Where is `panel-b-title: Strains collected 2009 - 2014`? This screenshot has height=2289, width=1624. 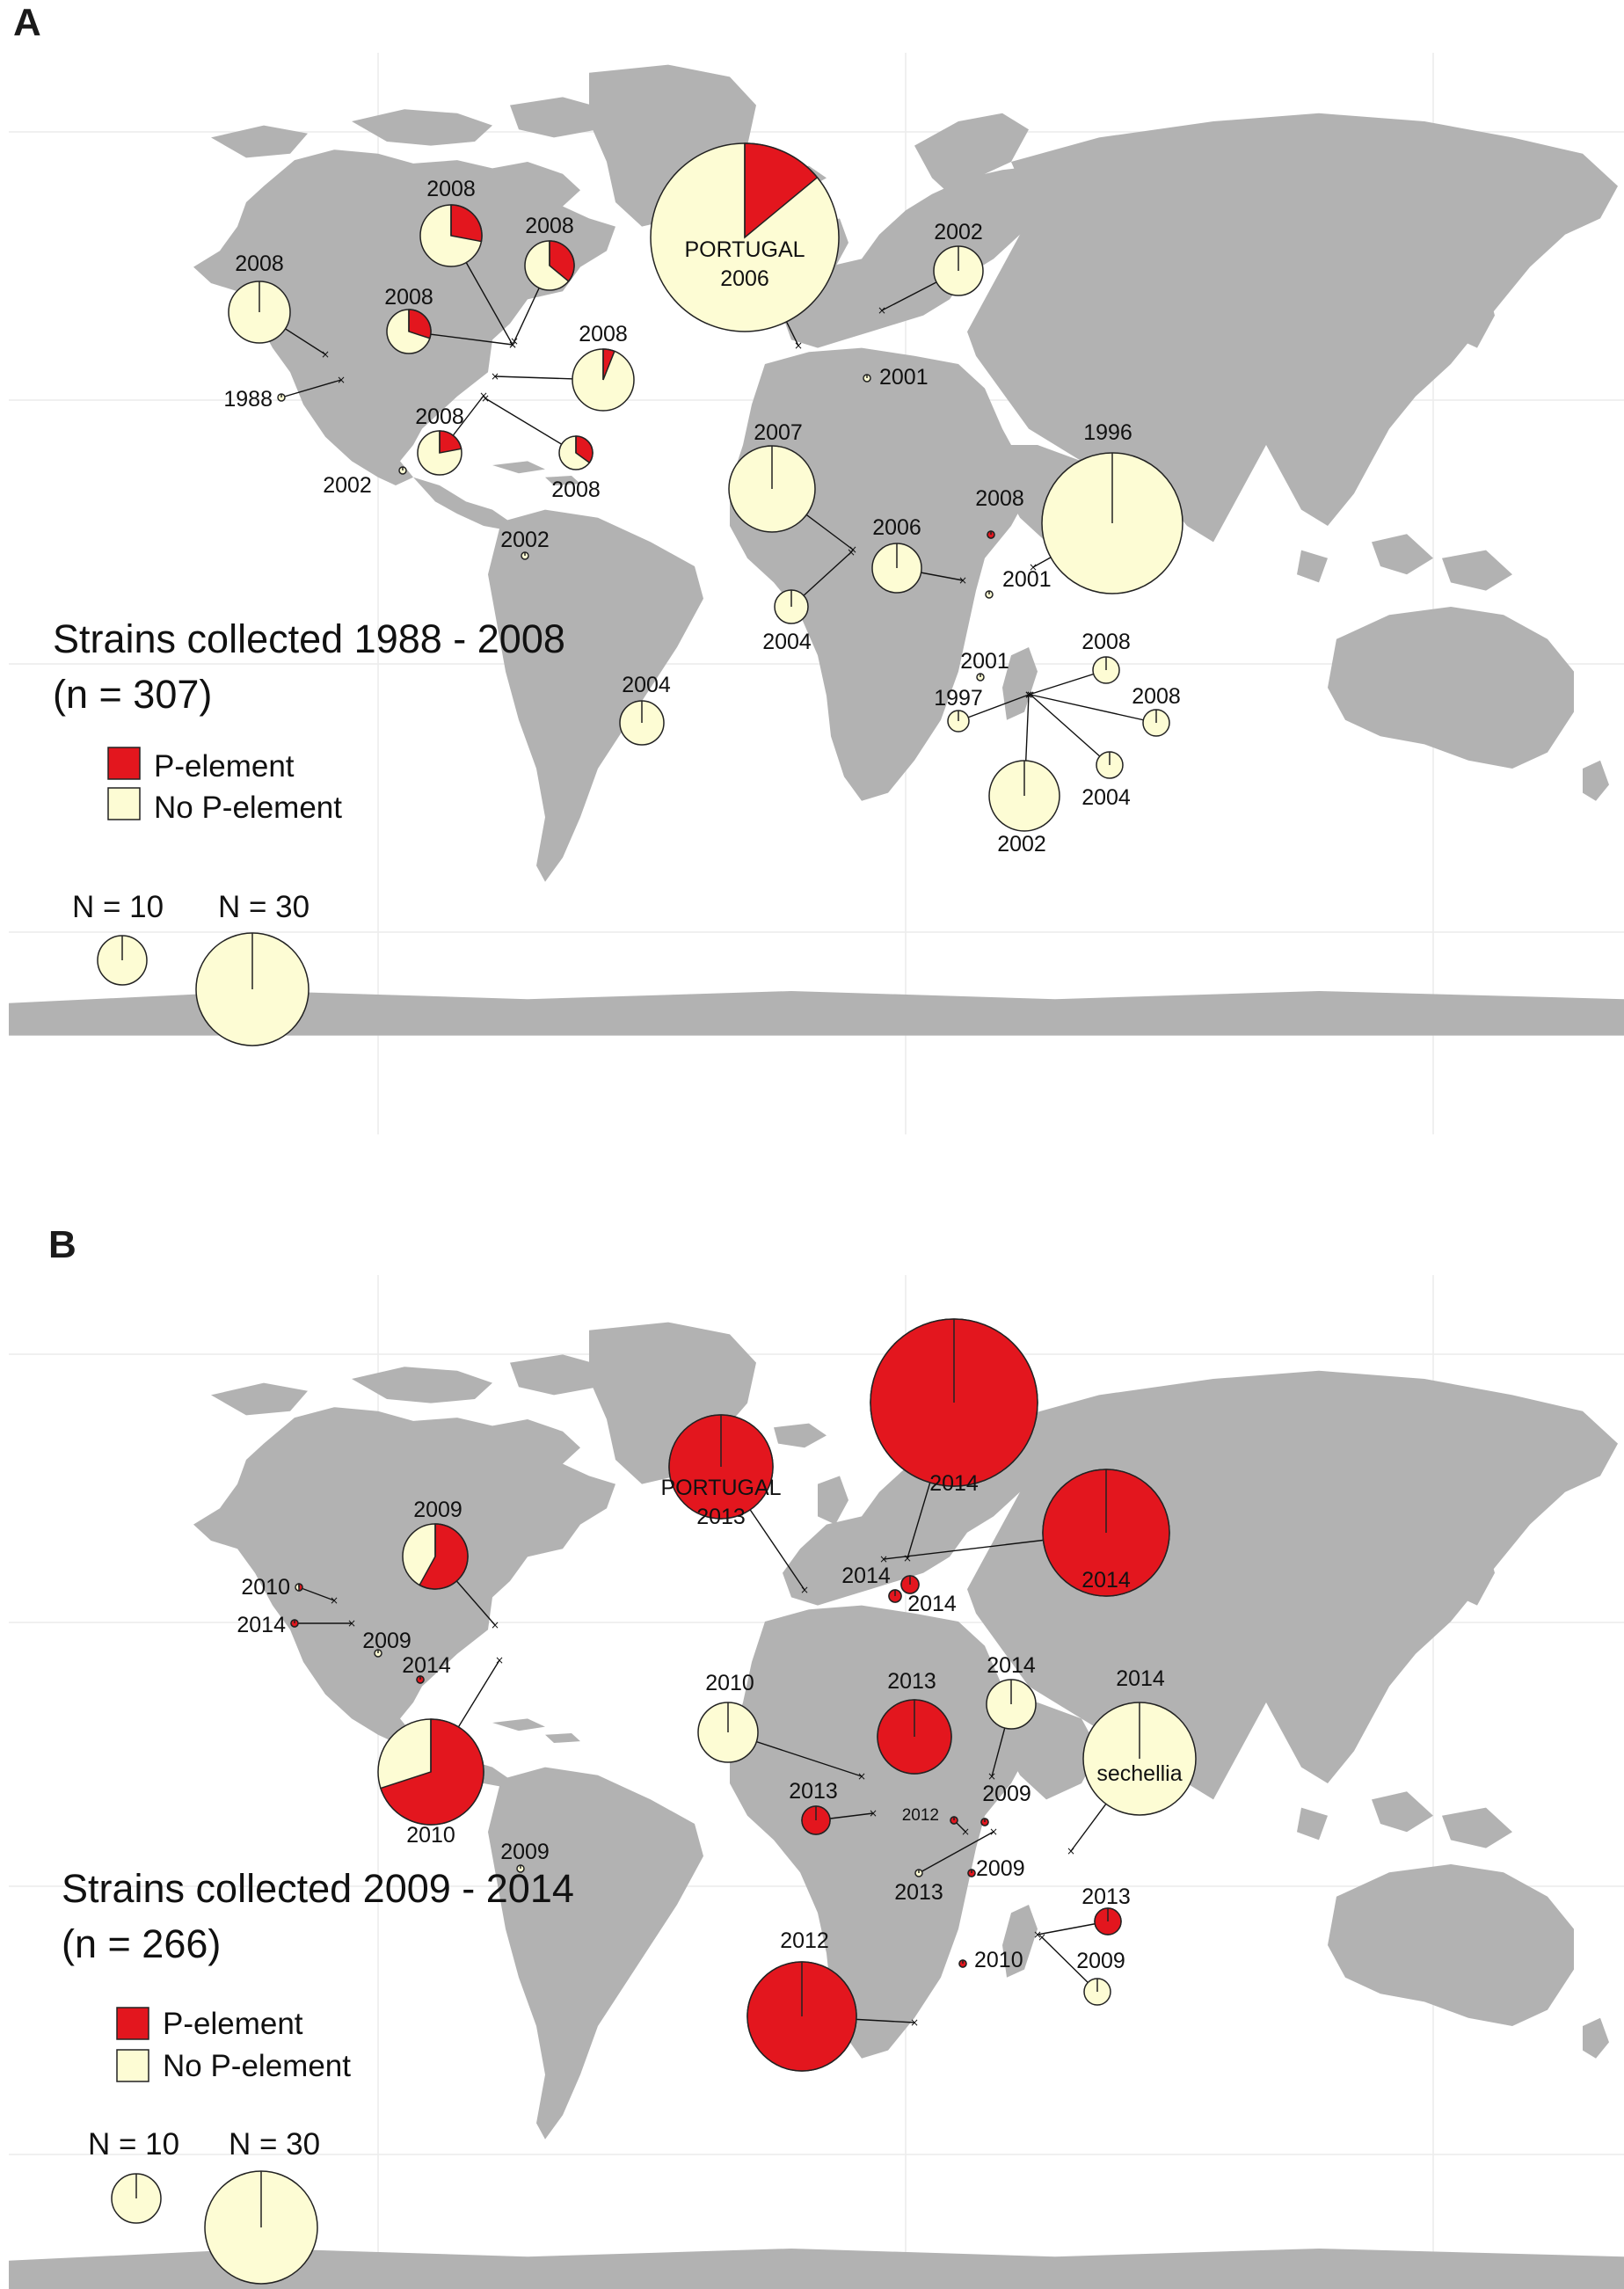 panel-b-title: Strains collected 2009 - 2014 is located at coordinates (318, 1888).